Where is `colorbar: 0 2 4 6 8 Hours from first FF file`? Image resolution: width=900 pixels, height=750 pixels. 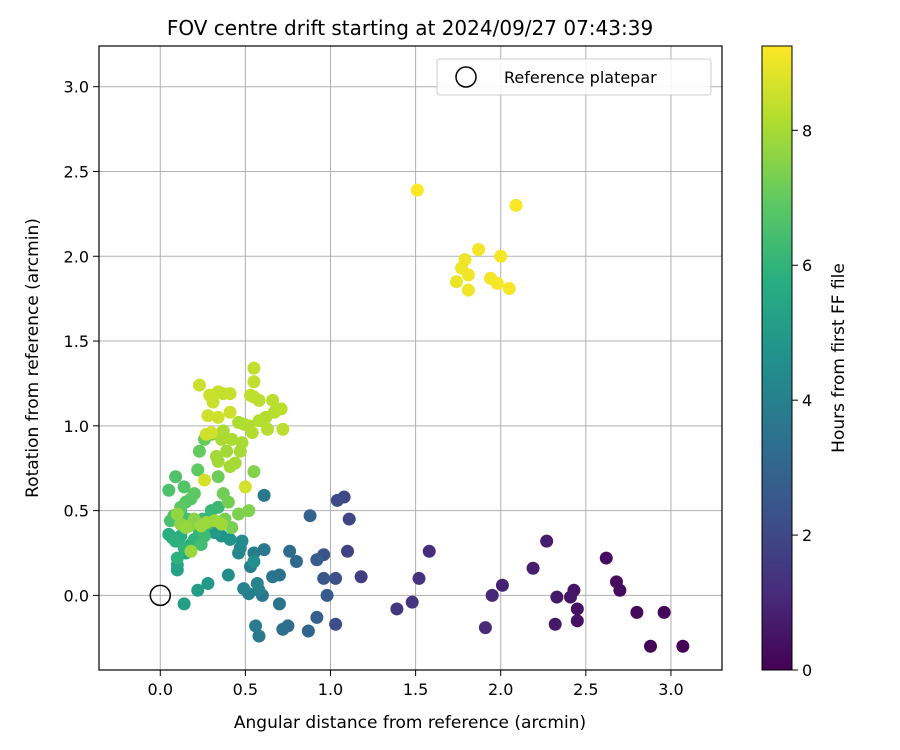
colorbar: 0 2 4 6 8 Hours from first FF file is located at coordinates (805, 362).